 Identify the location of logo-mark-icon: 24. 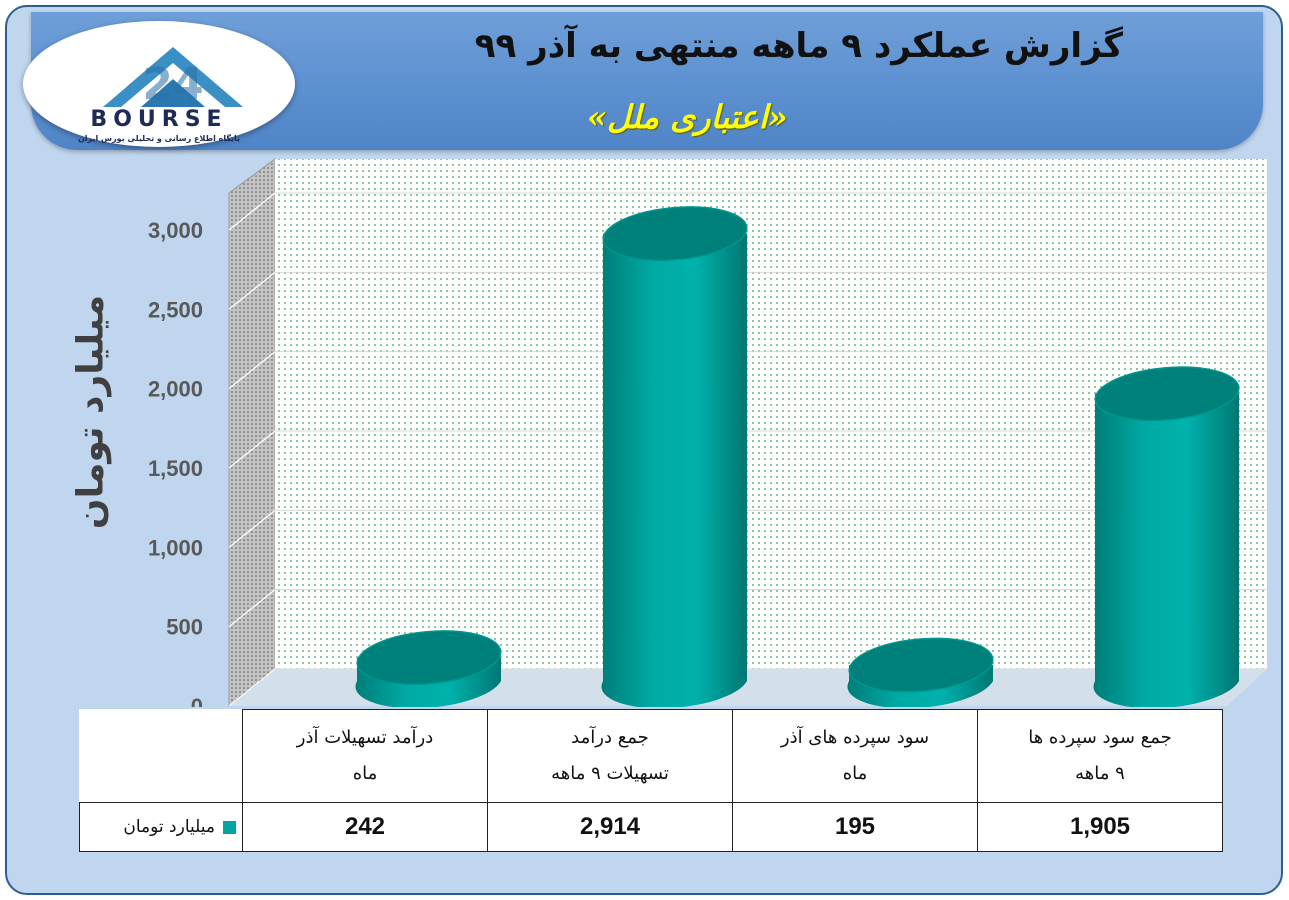
(173, 78).